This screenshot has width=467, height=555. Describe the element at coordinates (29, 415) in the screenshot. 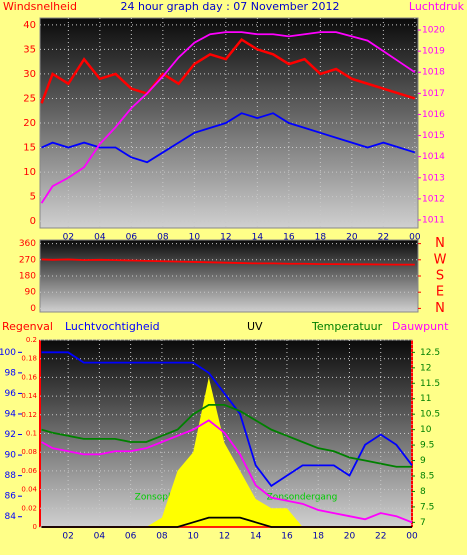

I see `tick-label: 0.12` at that location.